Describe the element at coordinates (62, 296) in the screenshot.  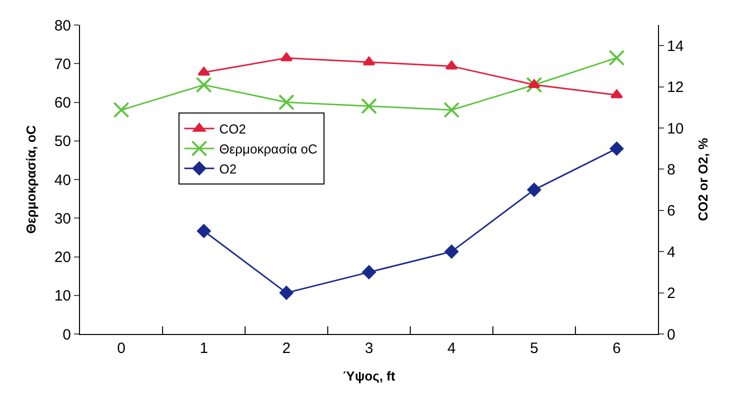
I see `y-tick-label: 10` at that location.